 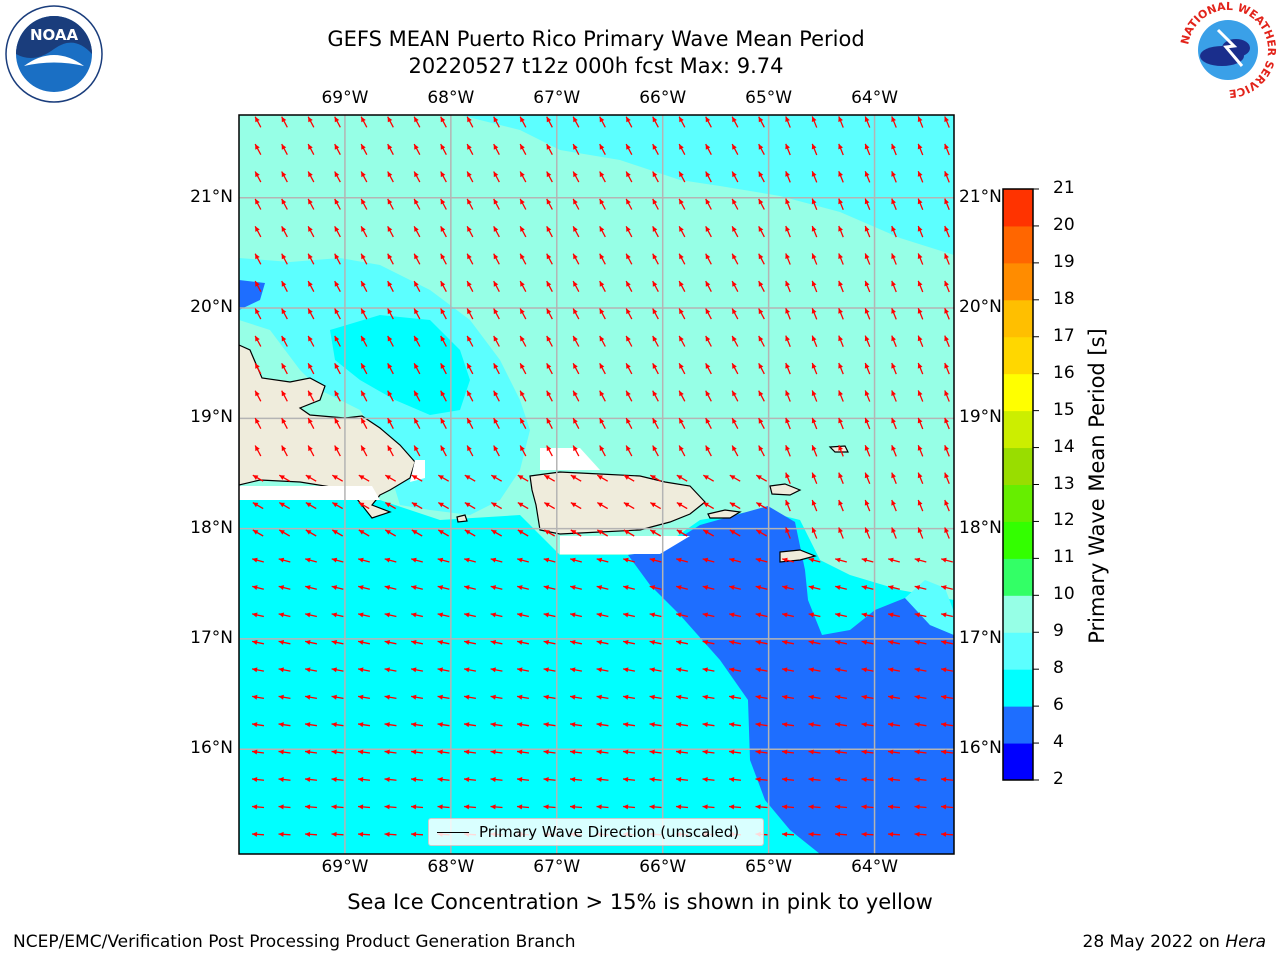 I want to click on tick-label: 19°N, so click(x=211, y=417).